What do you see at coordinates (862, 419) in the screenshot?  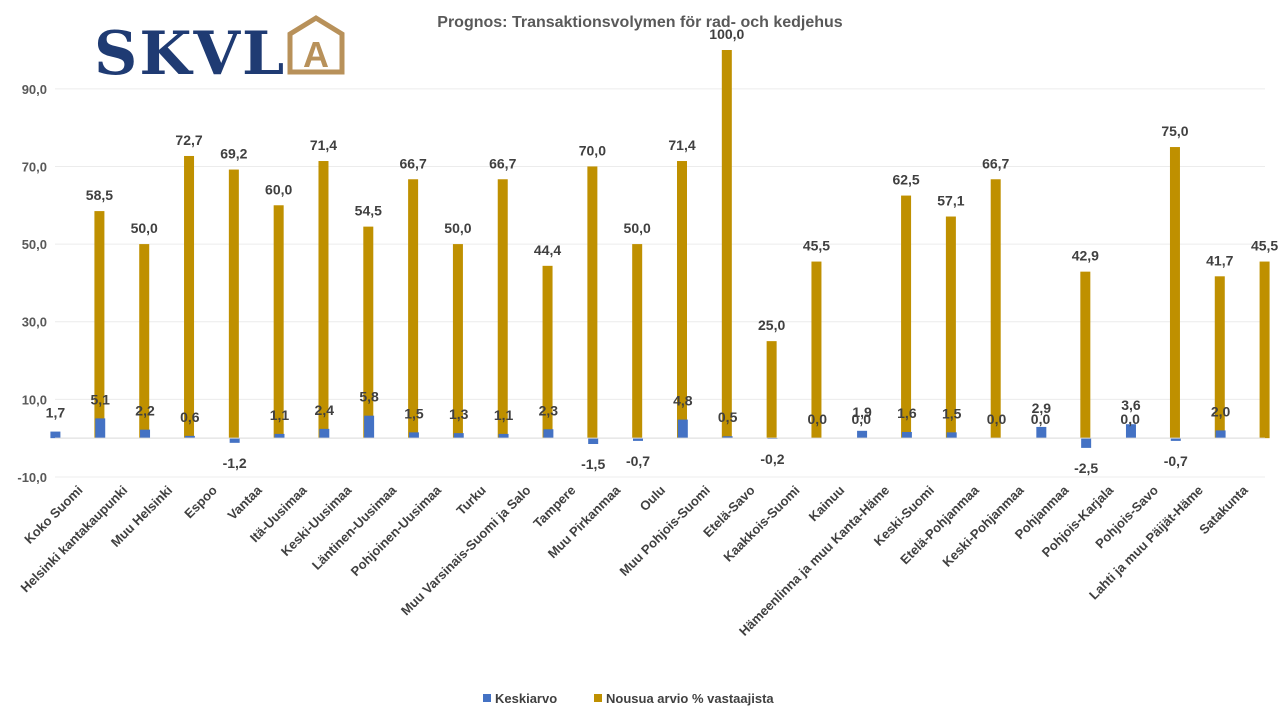 I see `data-label-nousua: 0,0` at bounding box center [862, 419].